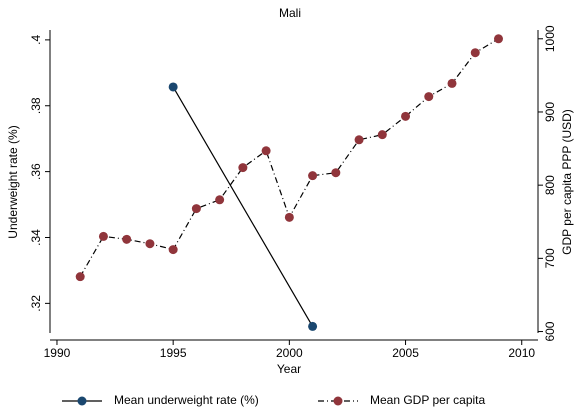  I want to click on y-tick-label: .38, so click(36, 105).